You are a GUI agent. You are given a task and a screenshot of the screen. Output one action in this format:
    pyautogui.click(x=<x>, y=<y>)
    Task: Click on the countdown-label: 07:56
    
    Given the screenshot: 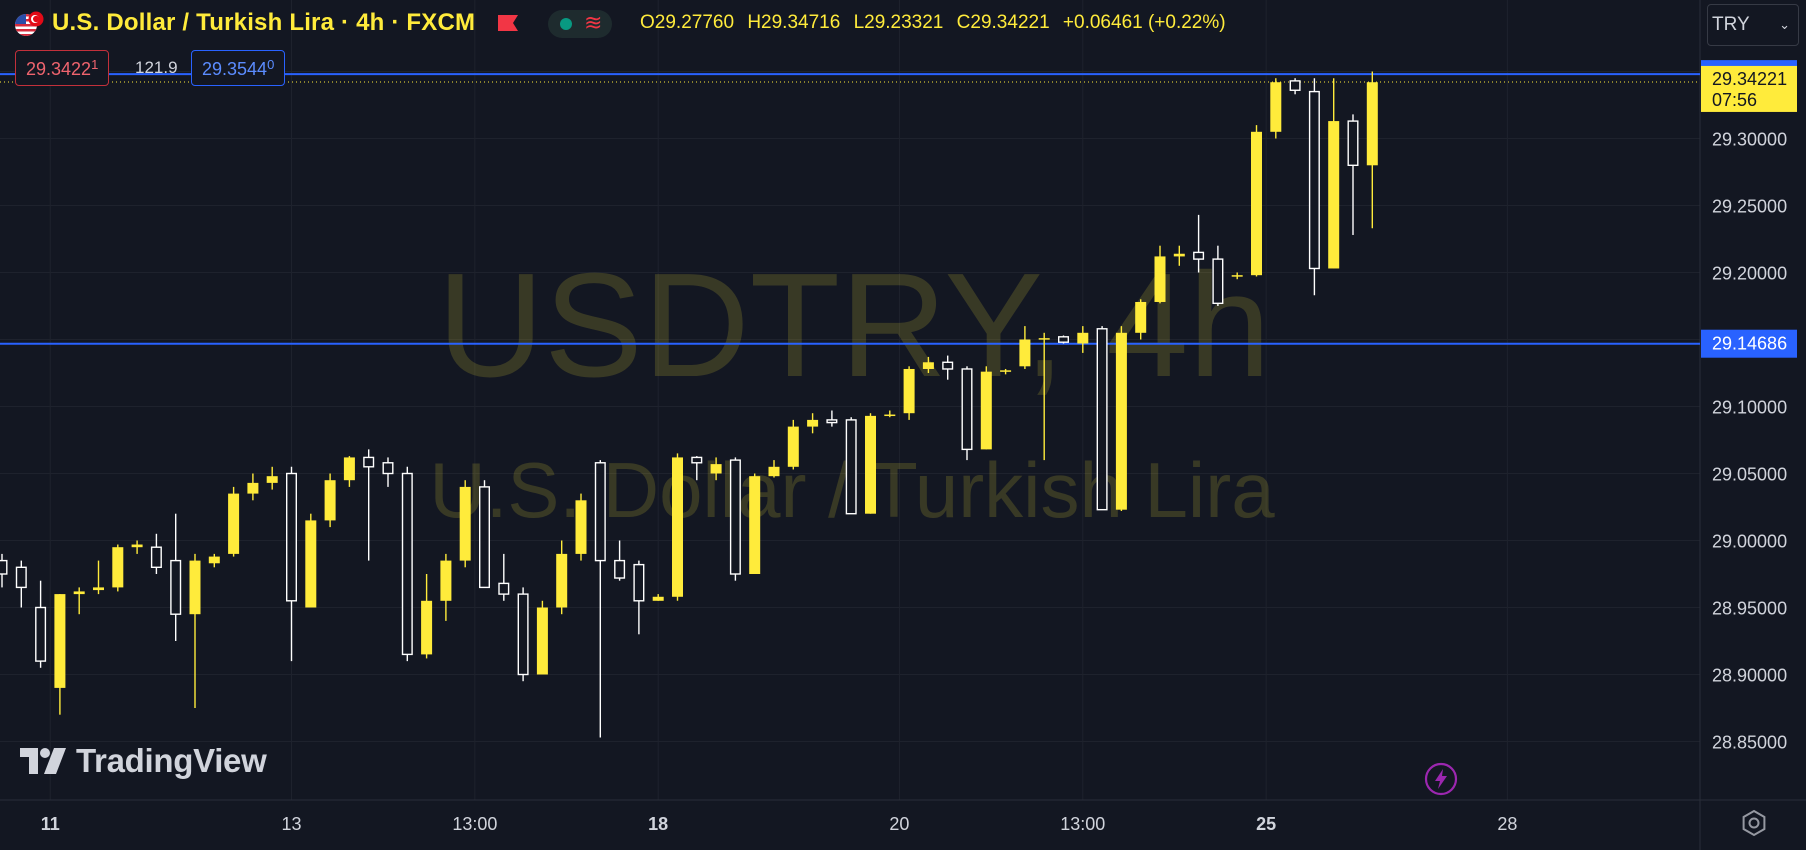 What is the action you would take?
    pyautogui.click(x=1734, y=100)
    